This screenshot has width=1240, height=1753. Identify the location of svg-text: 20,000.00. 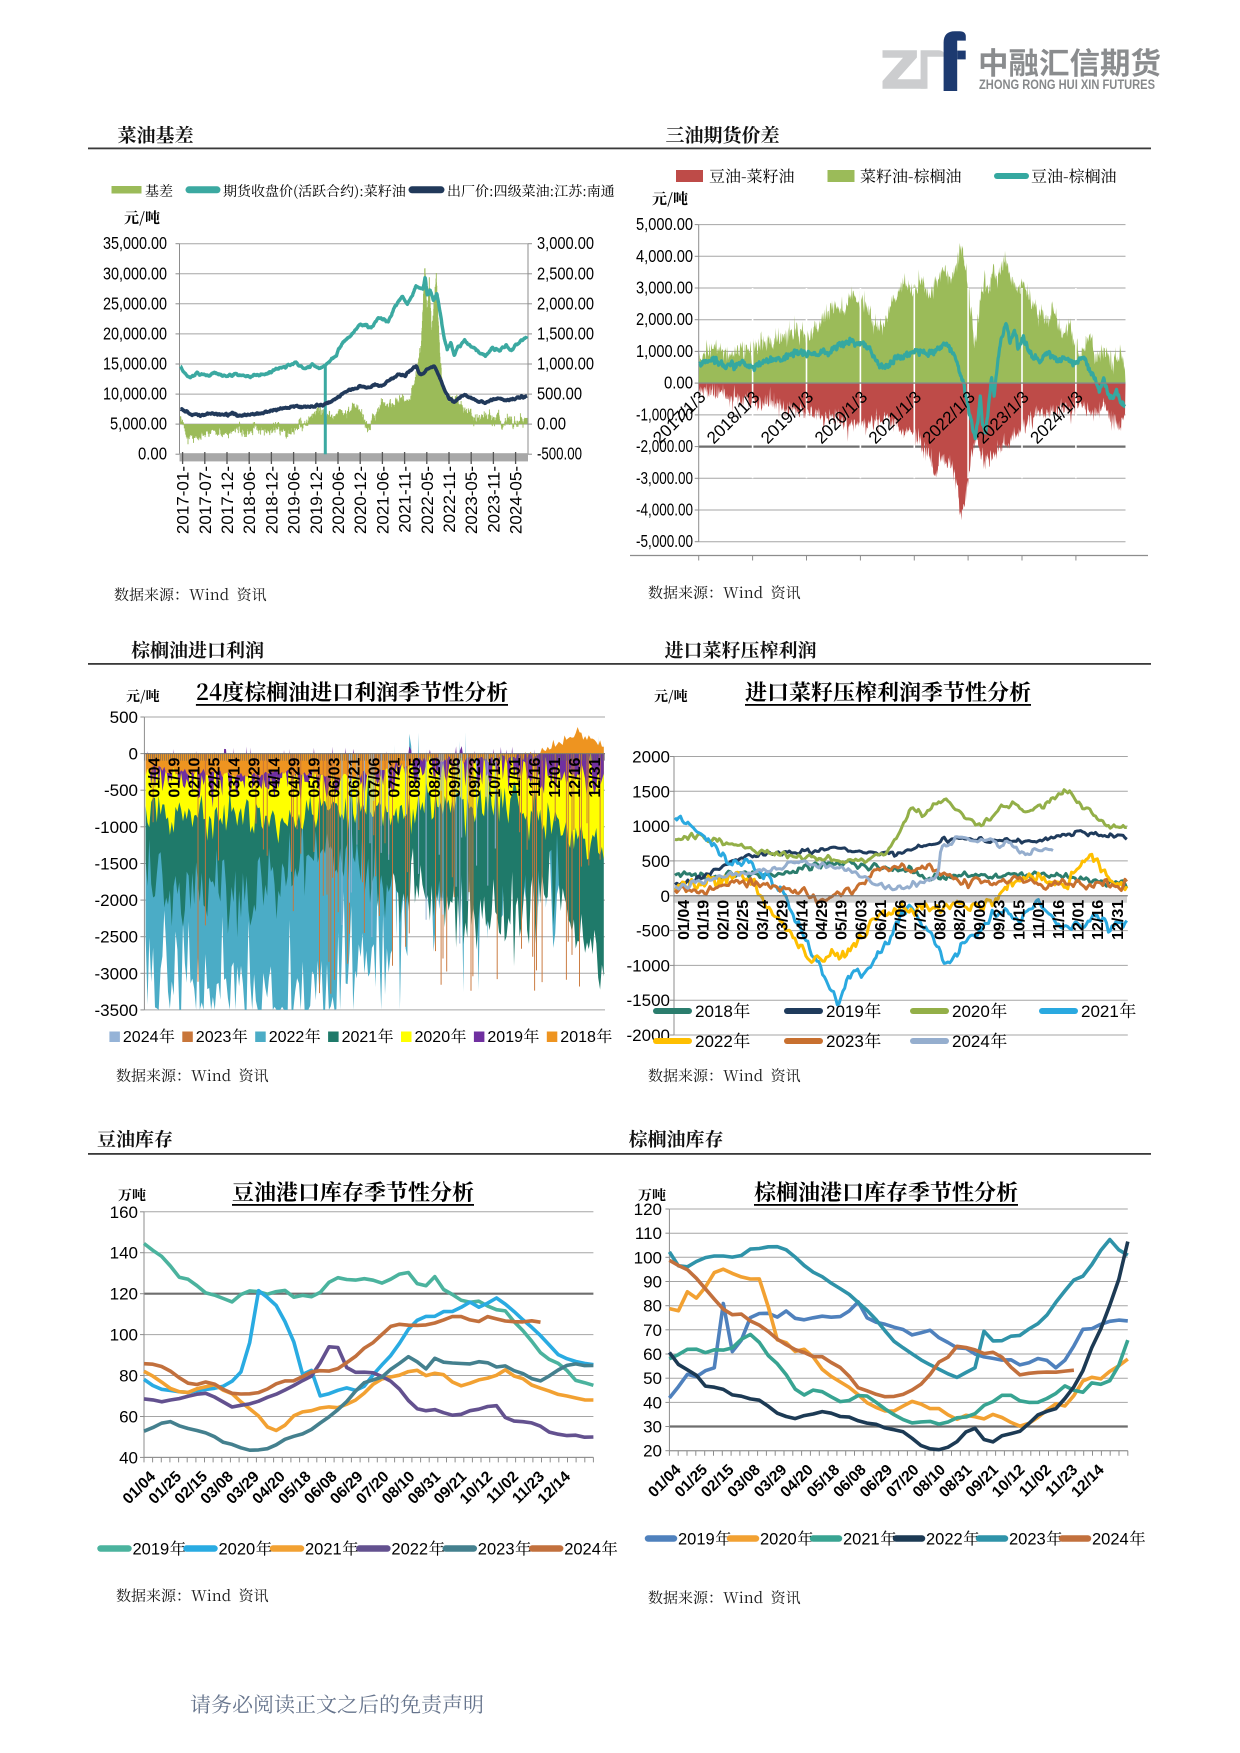
(135, 333).